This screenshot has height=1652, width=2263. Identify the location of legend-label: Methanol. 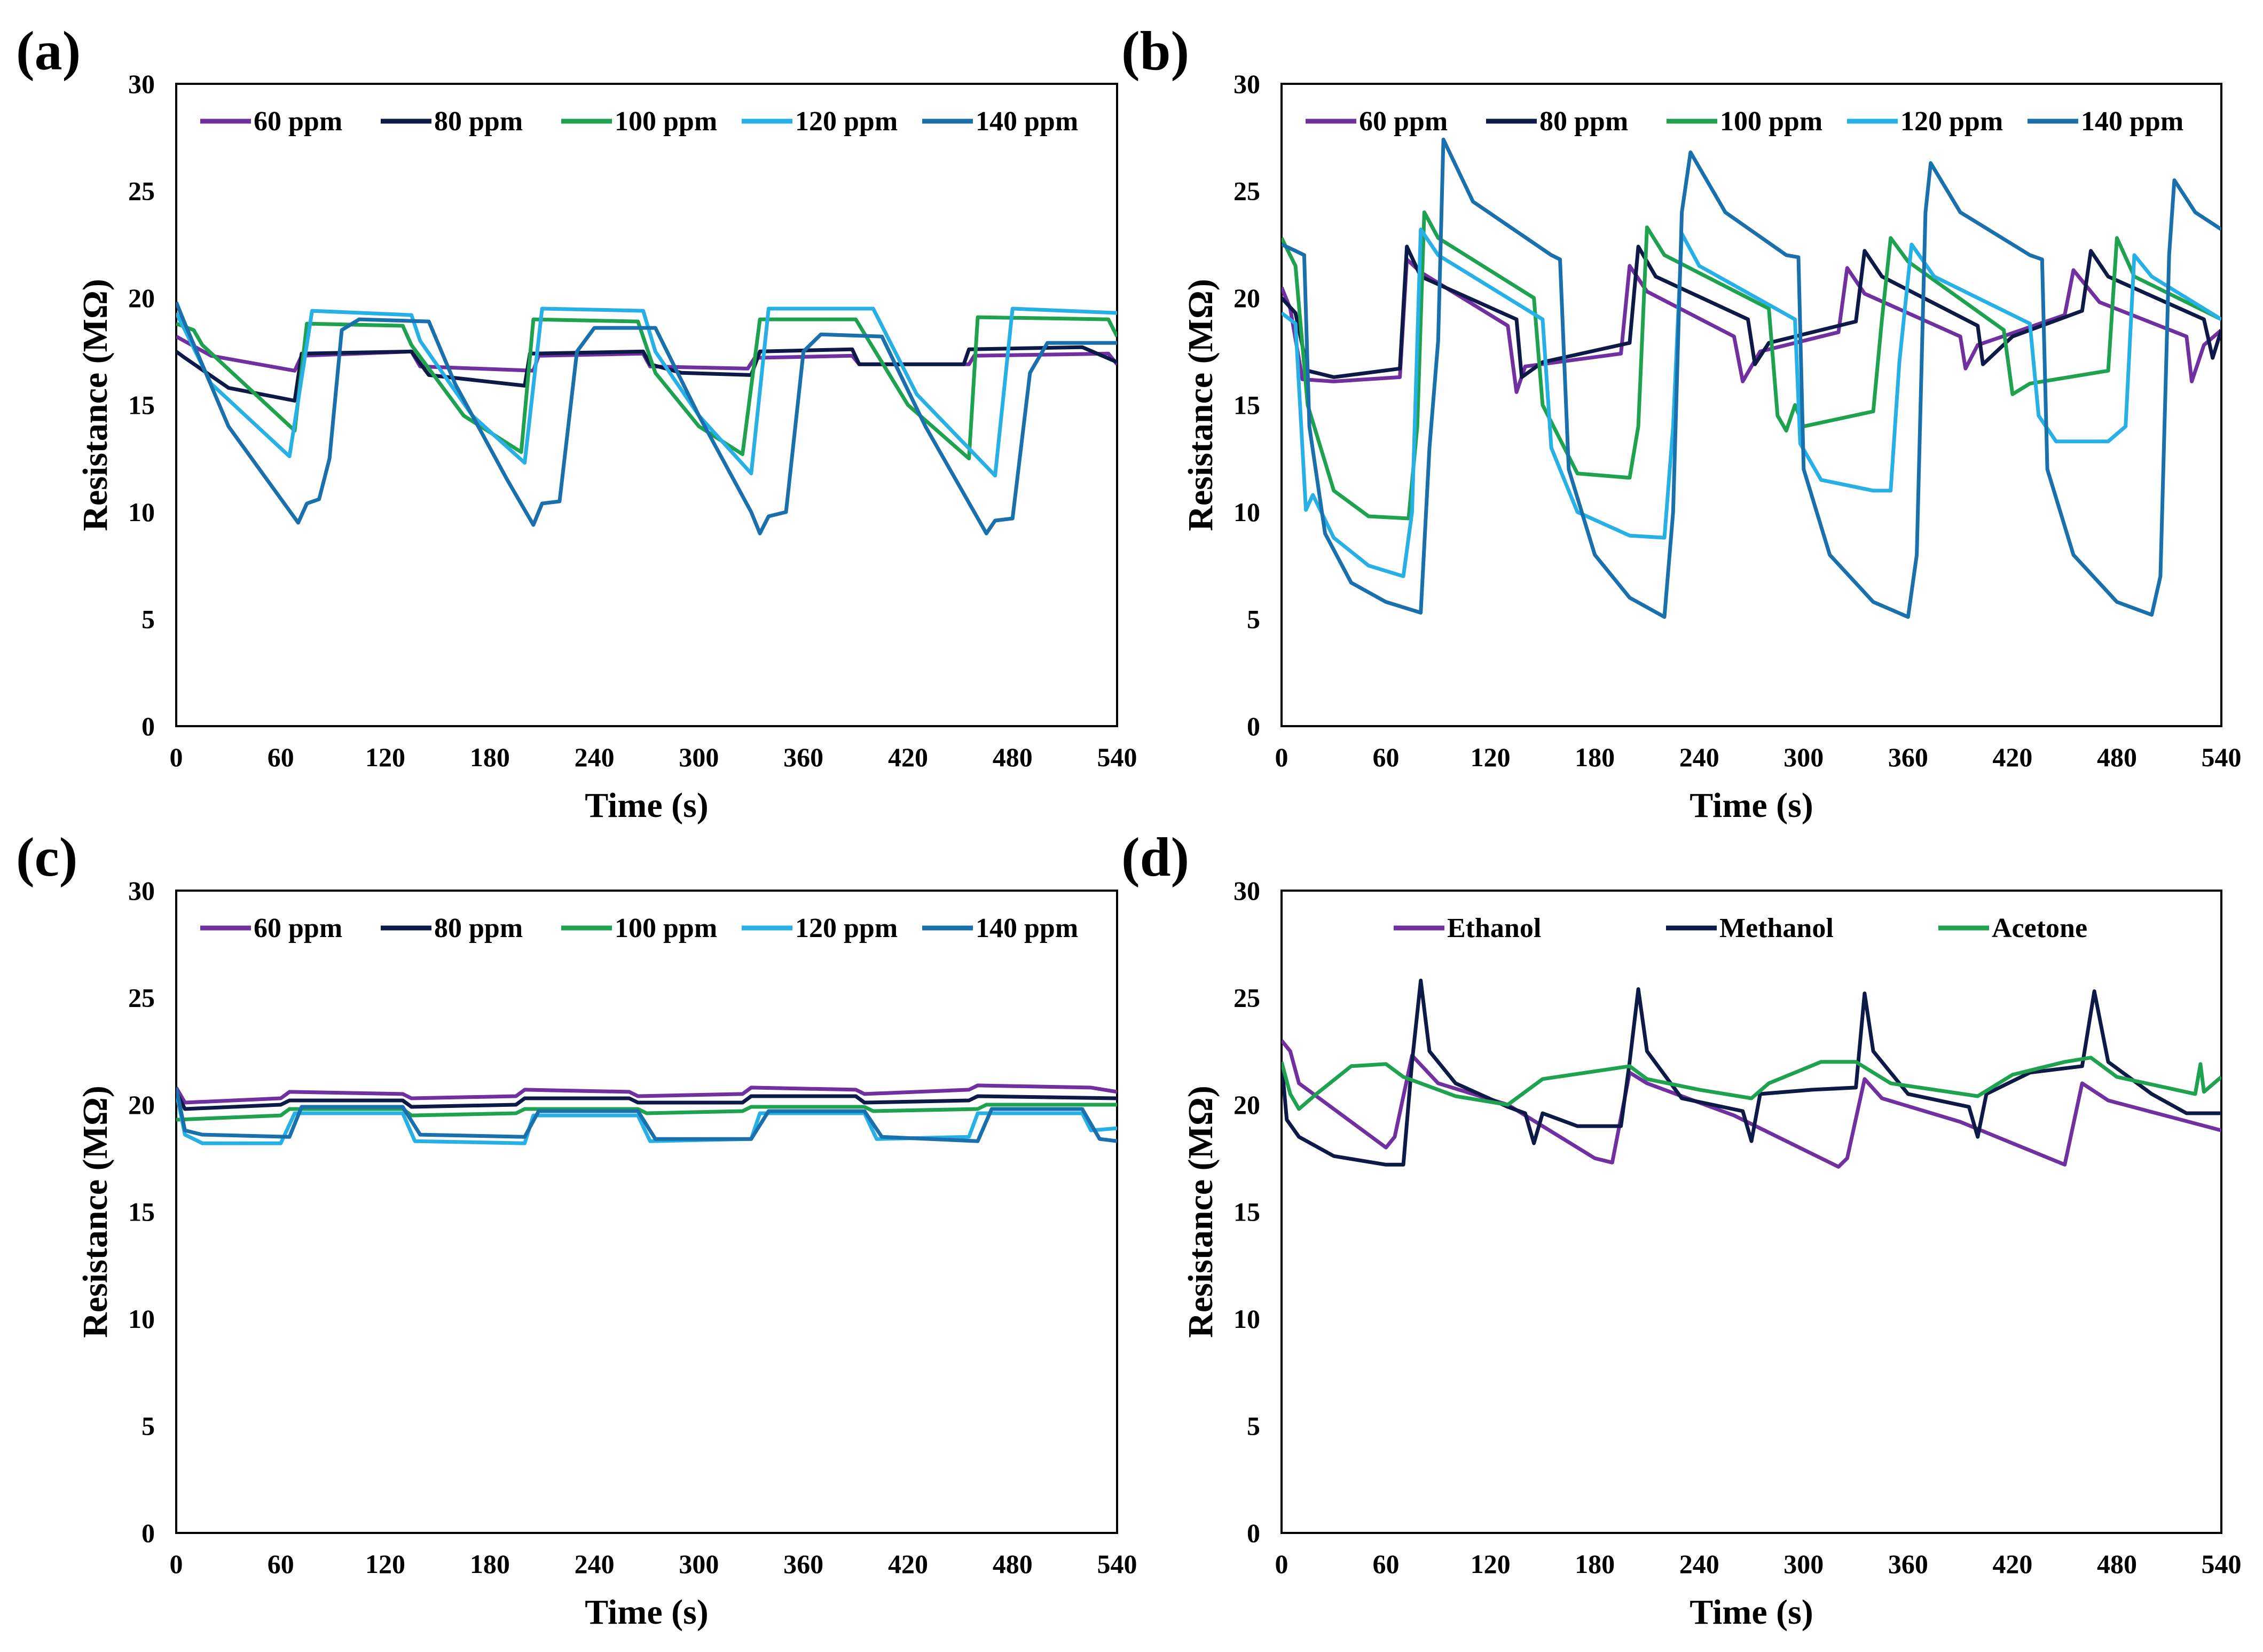
(1776, 928).